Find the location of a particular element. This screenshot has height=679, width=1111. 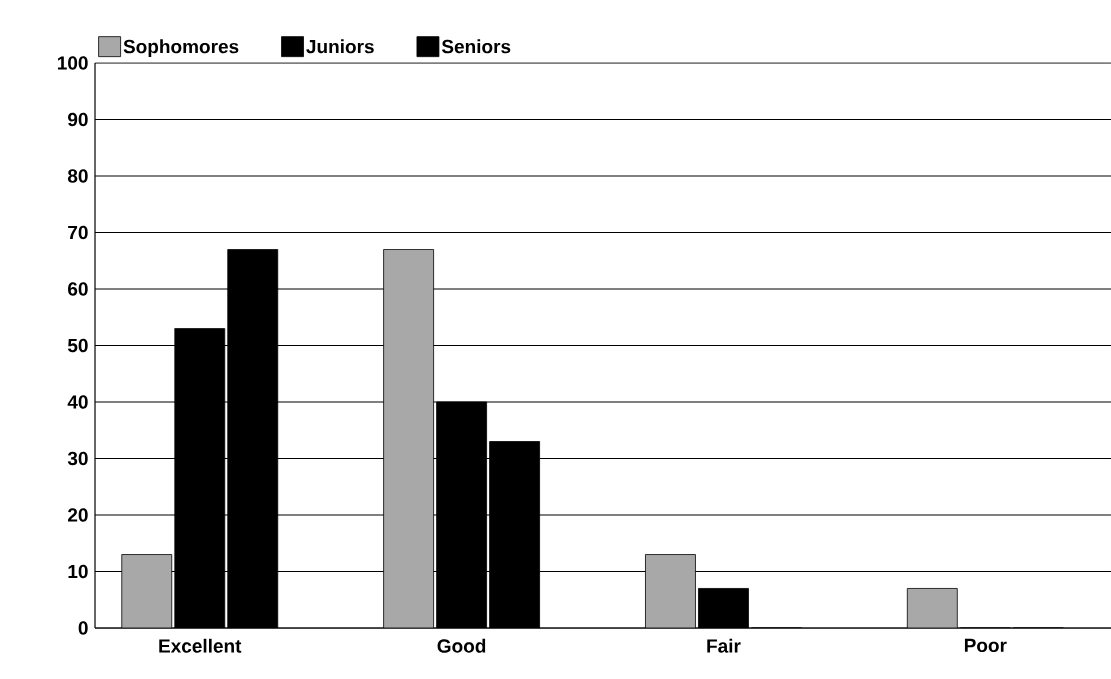

y-tick-label: 90 is located at coordinates (78, 119).